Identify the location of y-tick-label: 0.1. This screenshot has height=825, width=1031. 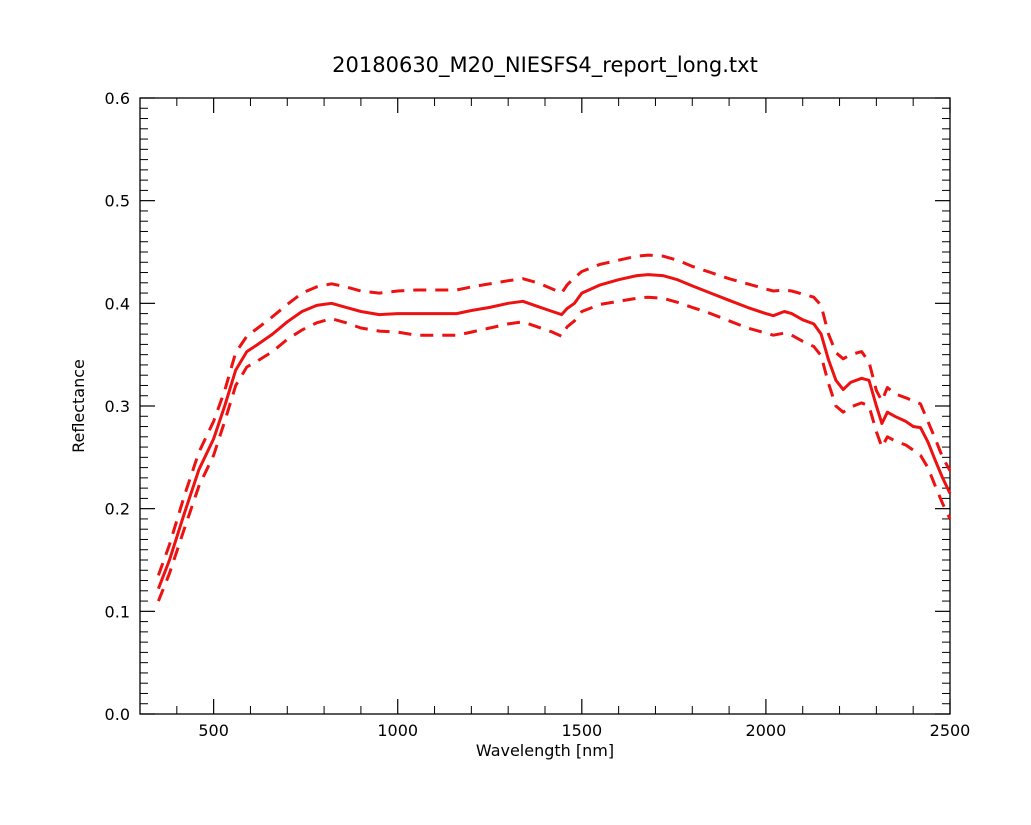
(117, 611).